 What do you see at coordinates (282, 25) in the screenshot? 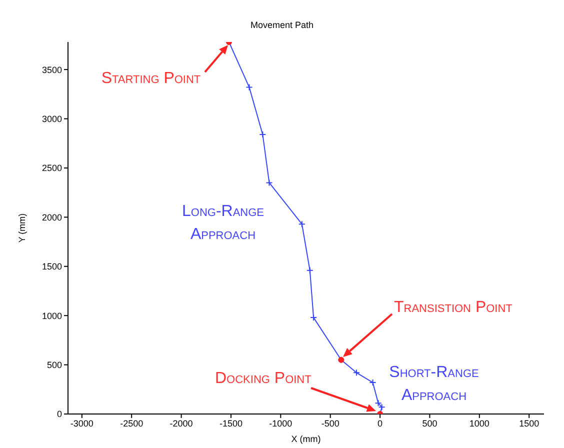
I see `chart-title: Movement Path` at bounding box center [282, 25].